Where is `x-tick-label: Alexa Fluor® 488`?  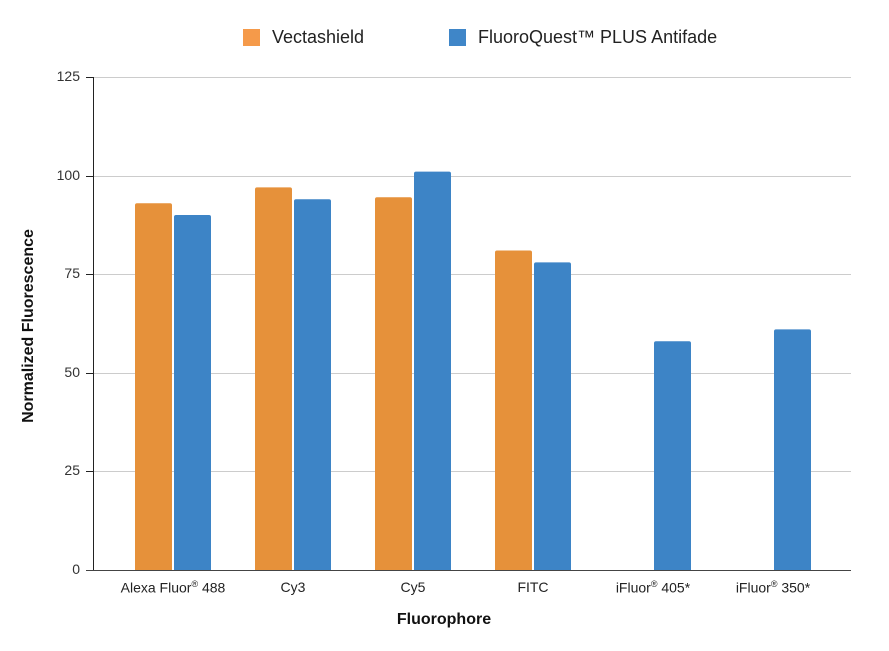
x-tick-label: Alexa Fluor® 488 is located at coordinates (173, 587).